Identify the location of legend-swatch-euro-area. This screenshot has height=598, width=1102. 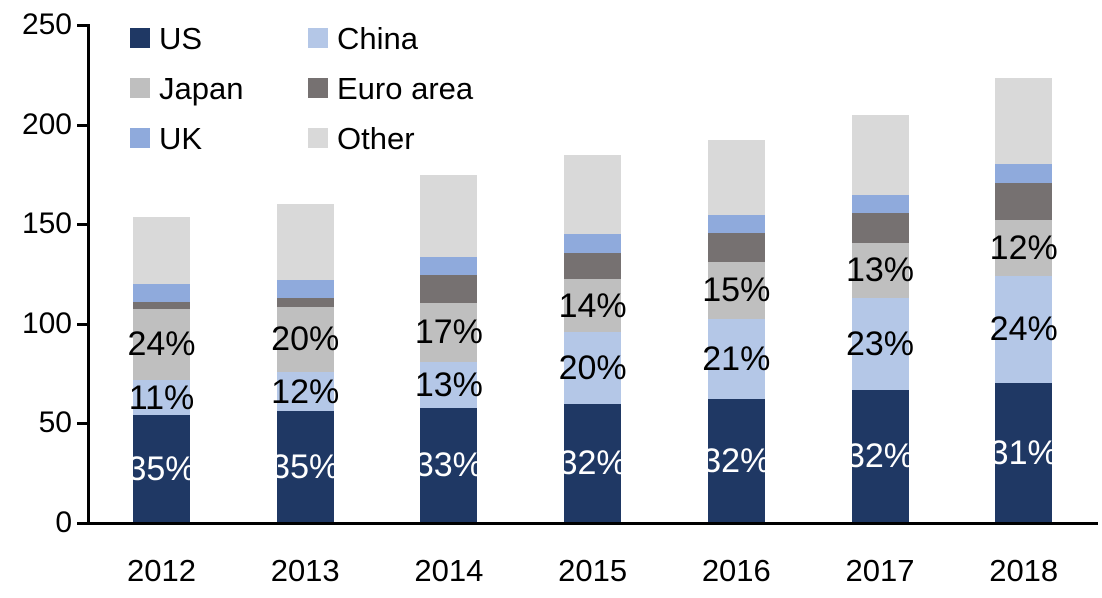
(318, 88).